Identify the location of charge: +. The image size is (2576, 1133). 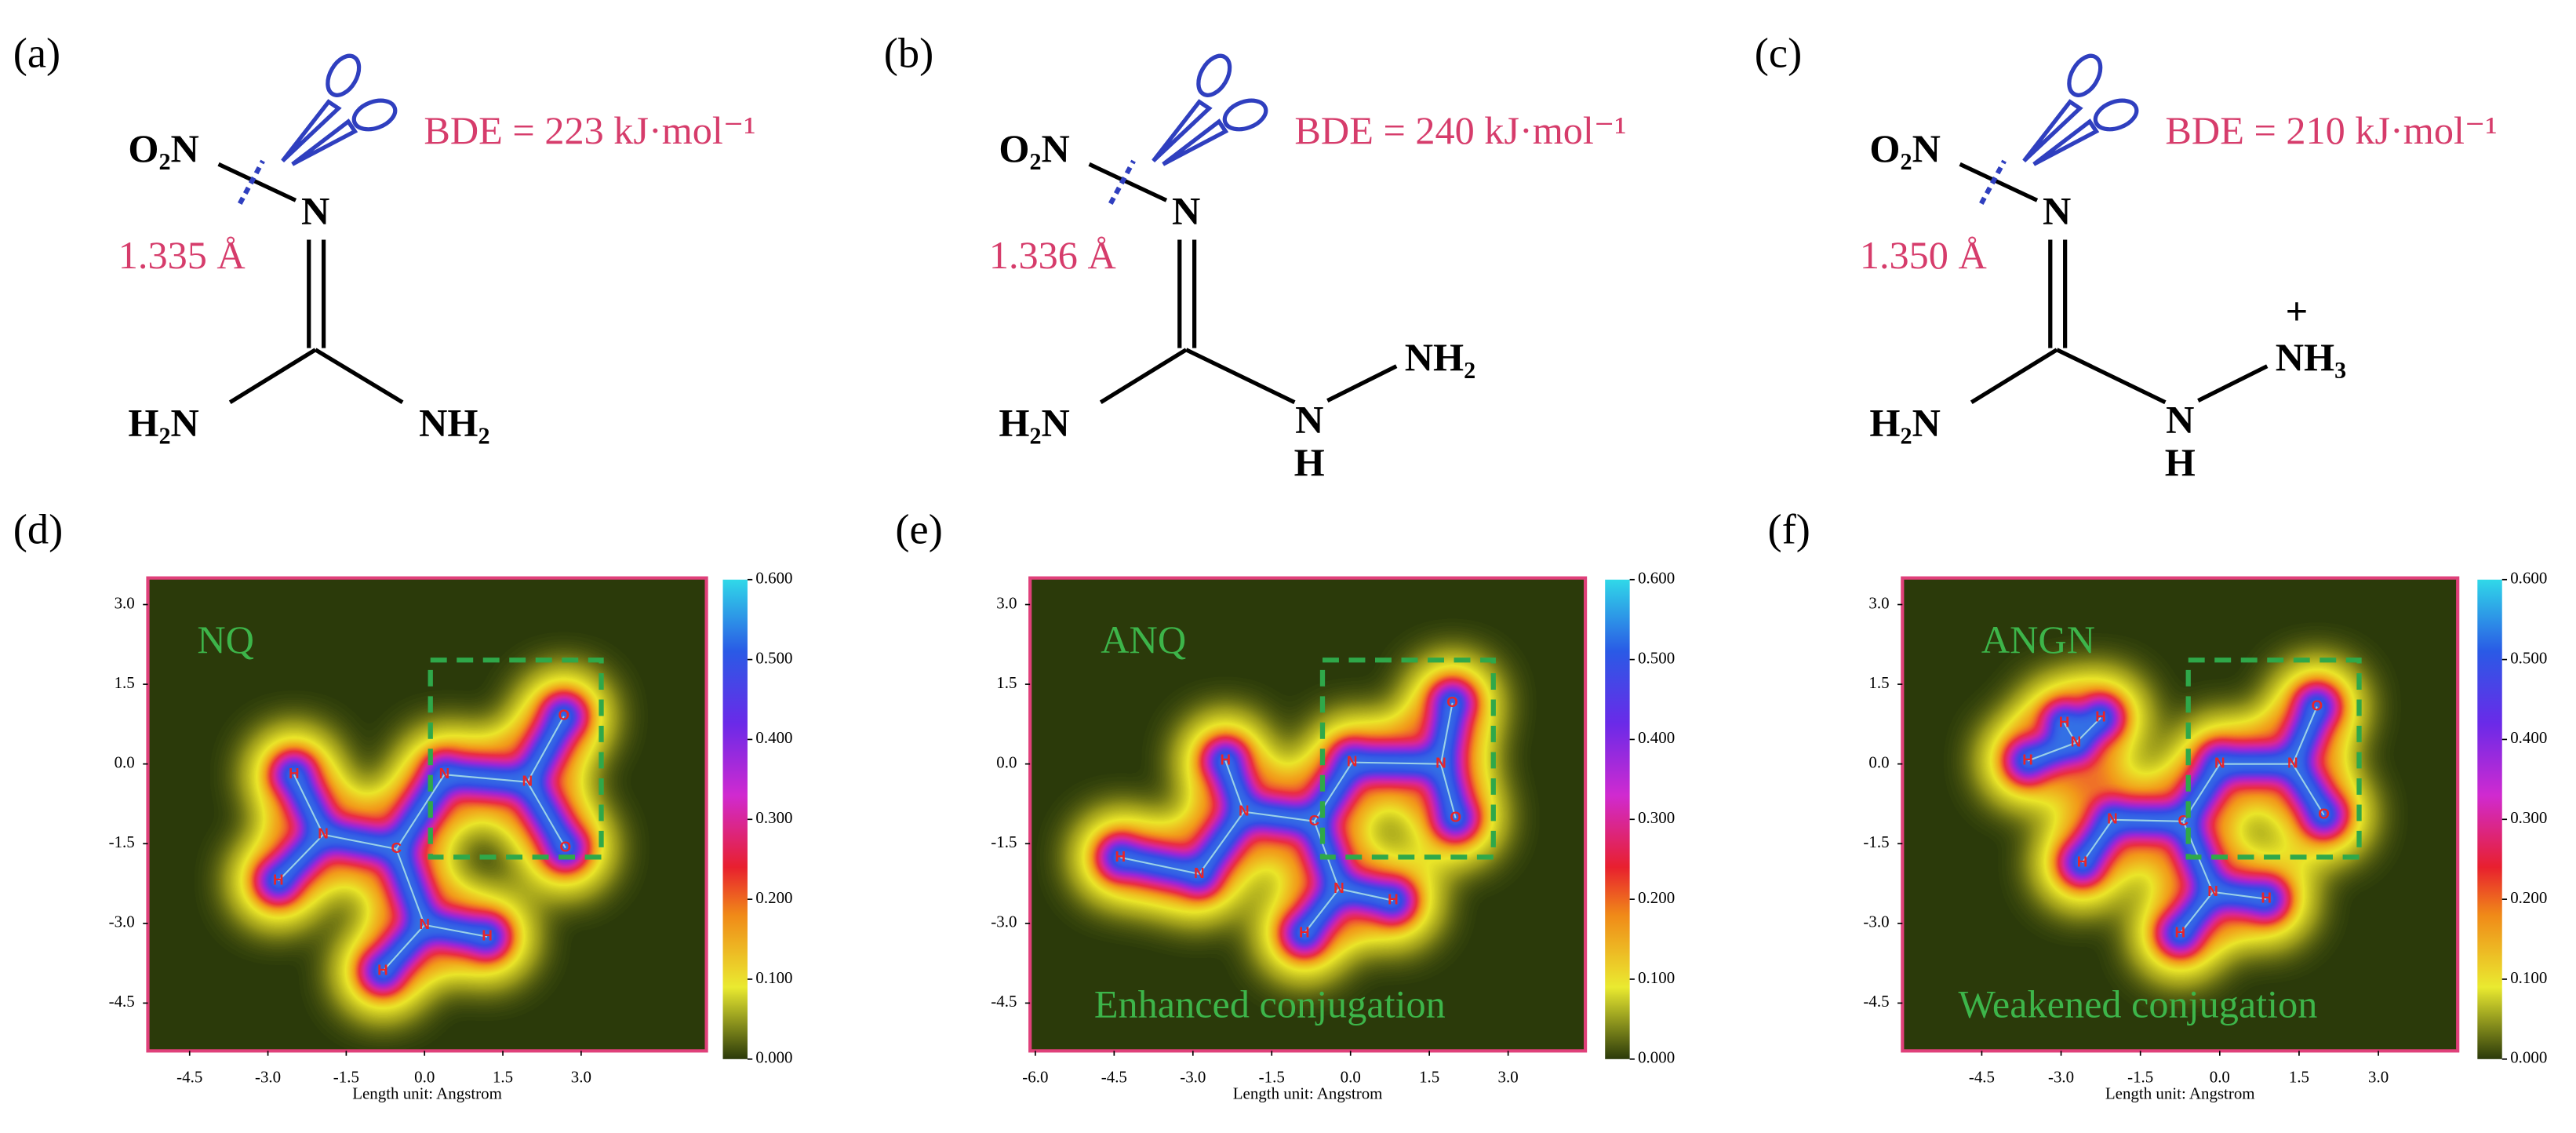
(2297, 311).